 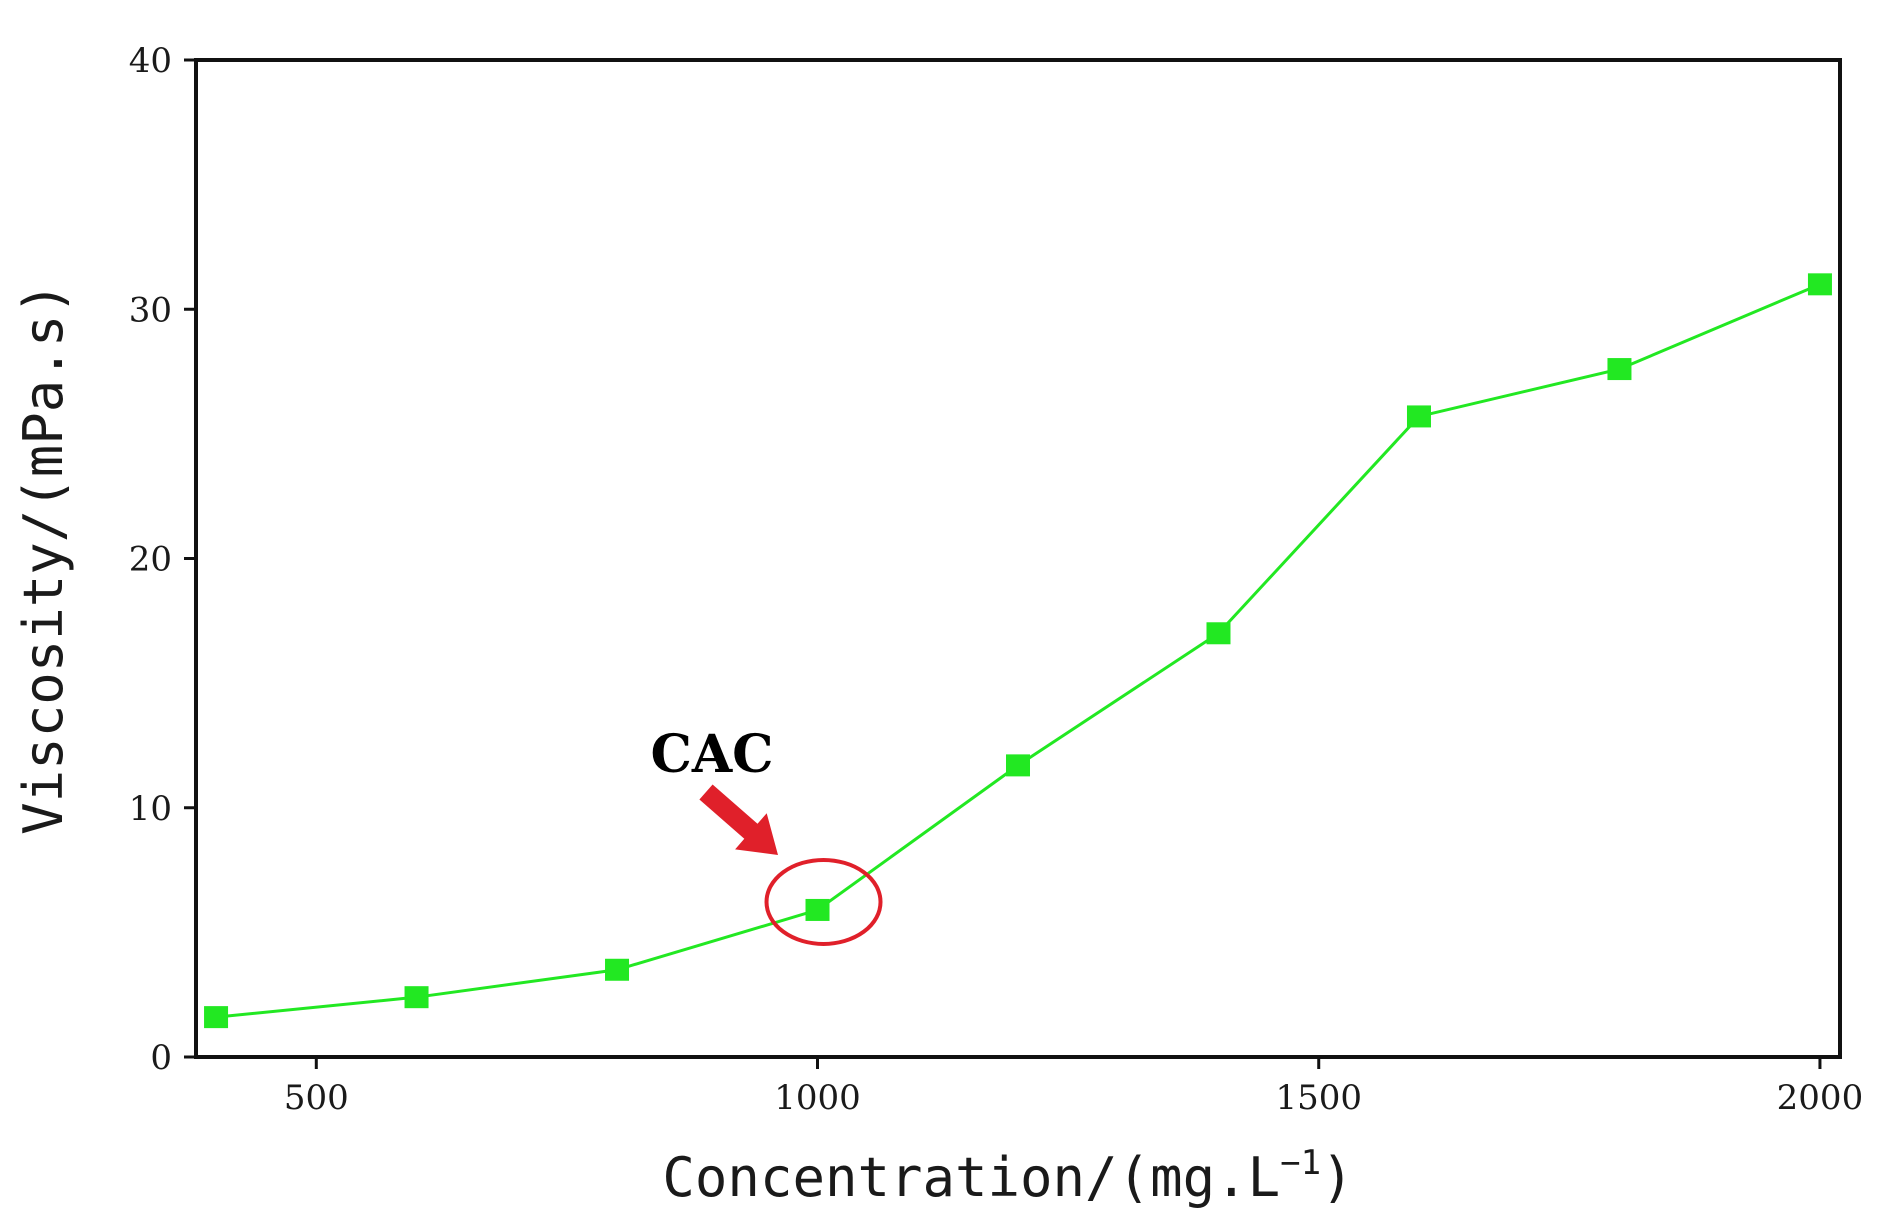 I want to click on x-tick-label: 1500, so click(x=1318, y=1098).